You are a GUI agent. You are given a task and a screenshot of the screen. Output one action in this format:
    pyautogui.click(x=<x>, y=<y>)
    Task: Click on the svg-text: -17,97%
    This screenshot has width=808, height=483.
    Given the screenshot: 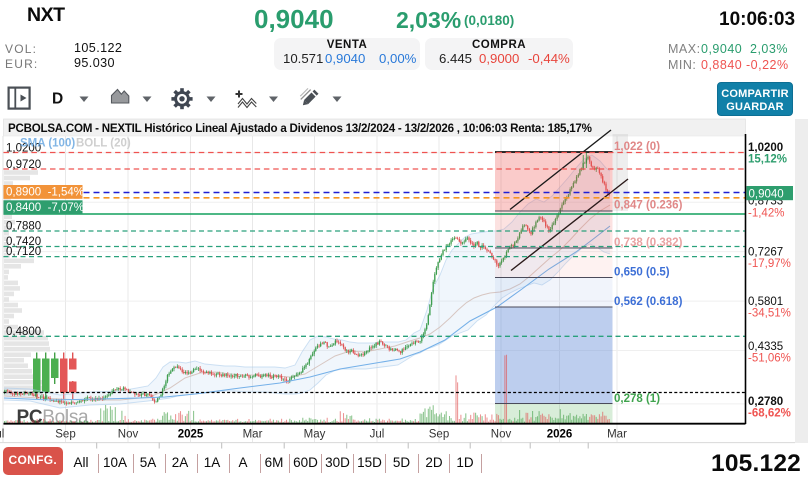 What is the action you would take?
    pyautogui.click(x=769, y=264)
    